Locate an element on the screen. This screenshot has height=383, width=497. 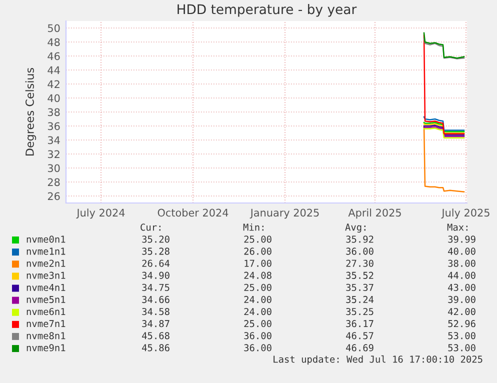
text: Last update: Wed Jul 16 17:00:10 2025 is located at coordinates (378, 360).